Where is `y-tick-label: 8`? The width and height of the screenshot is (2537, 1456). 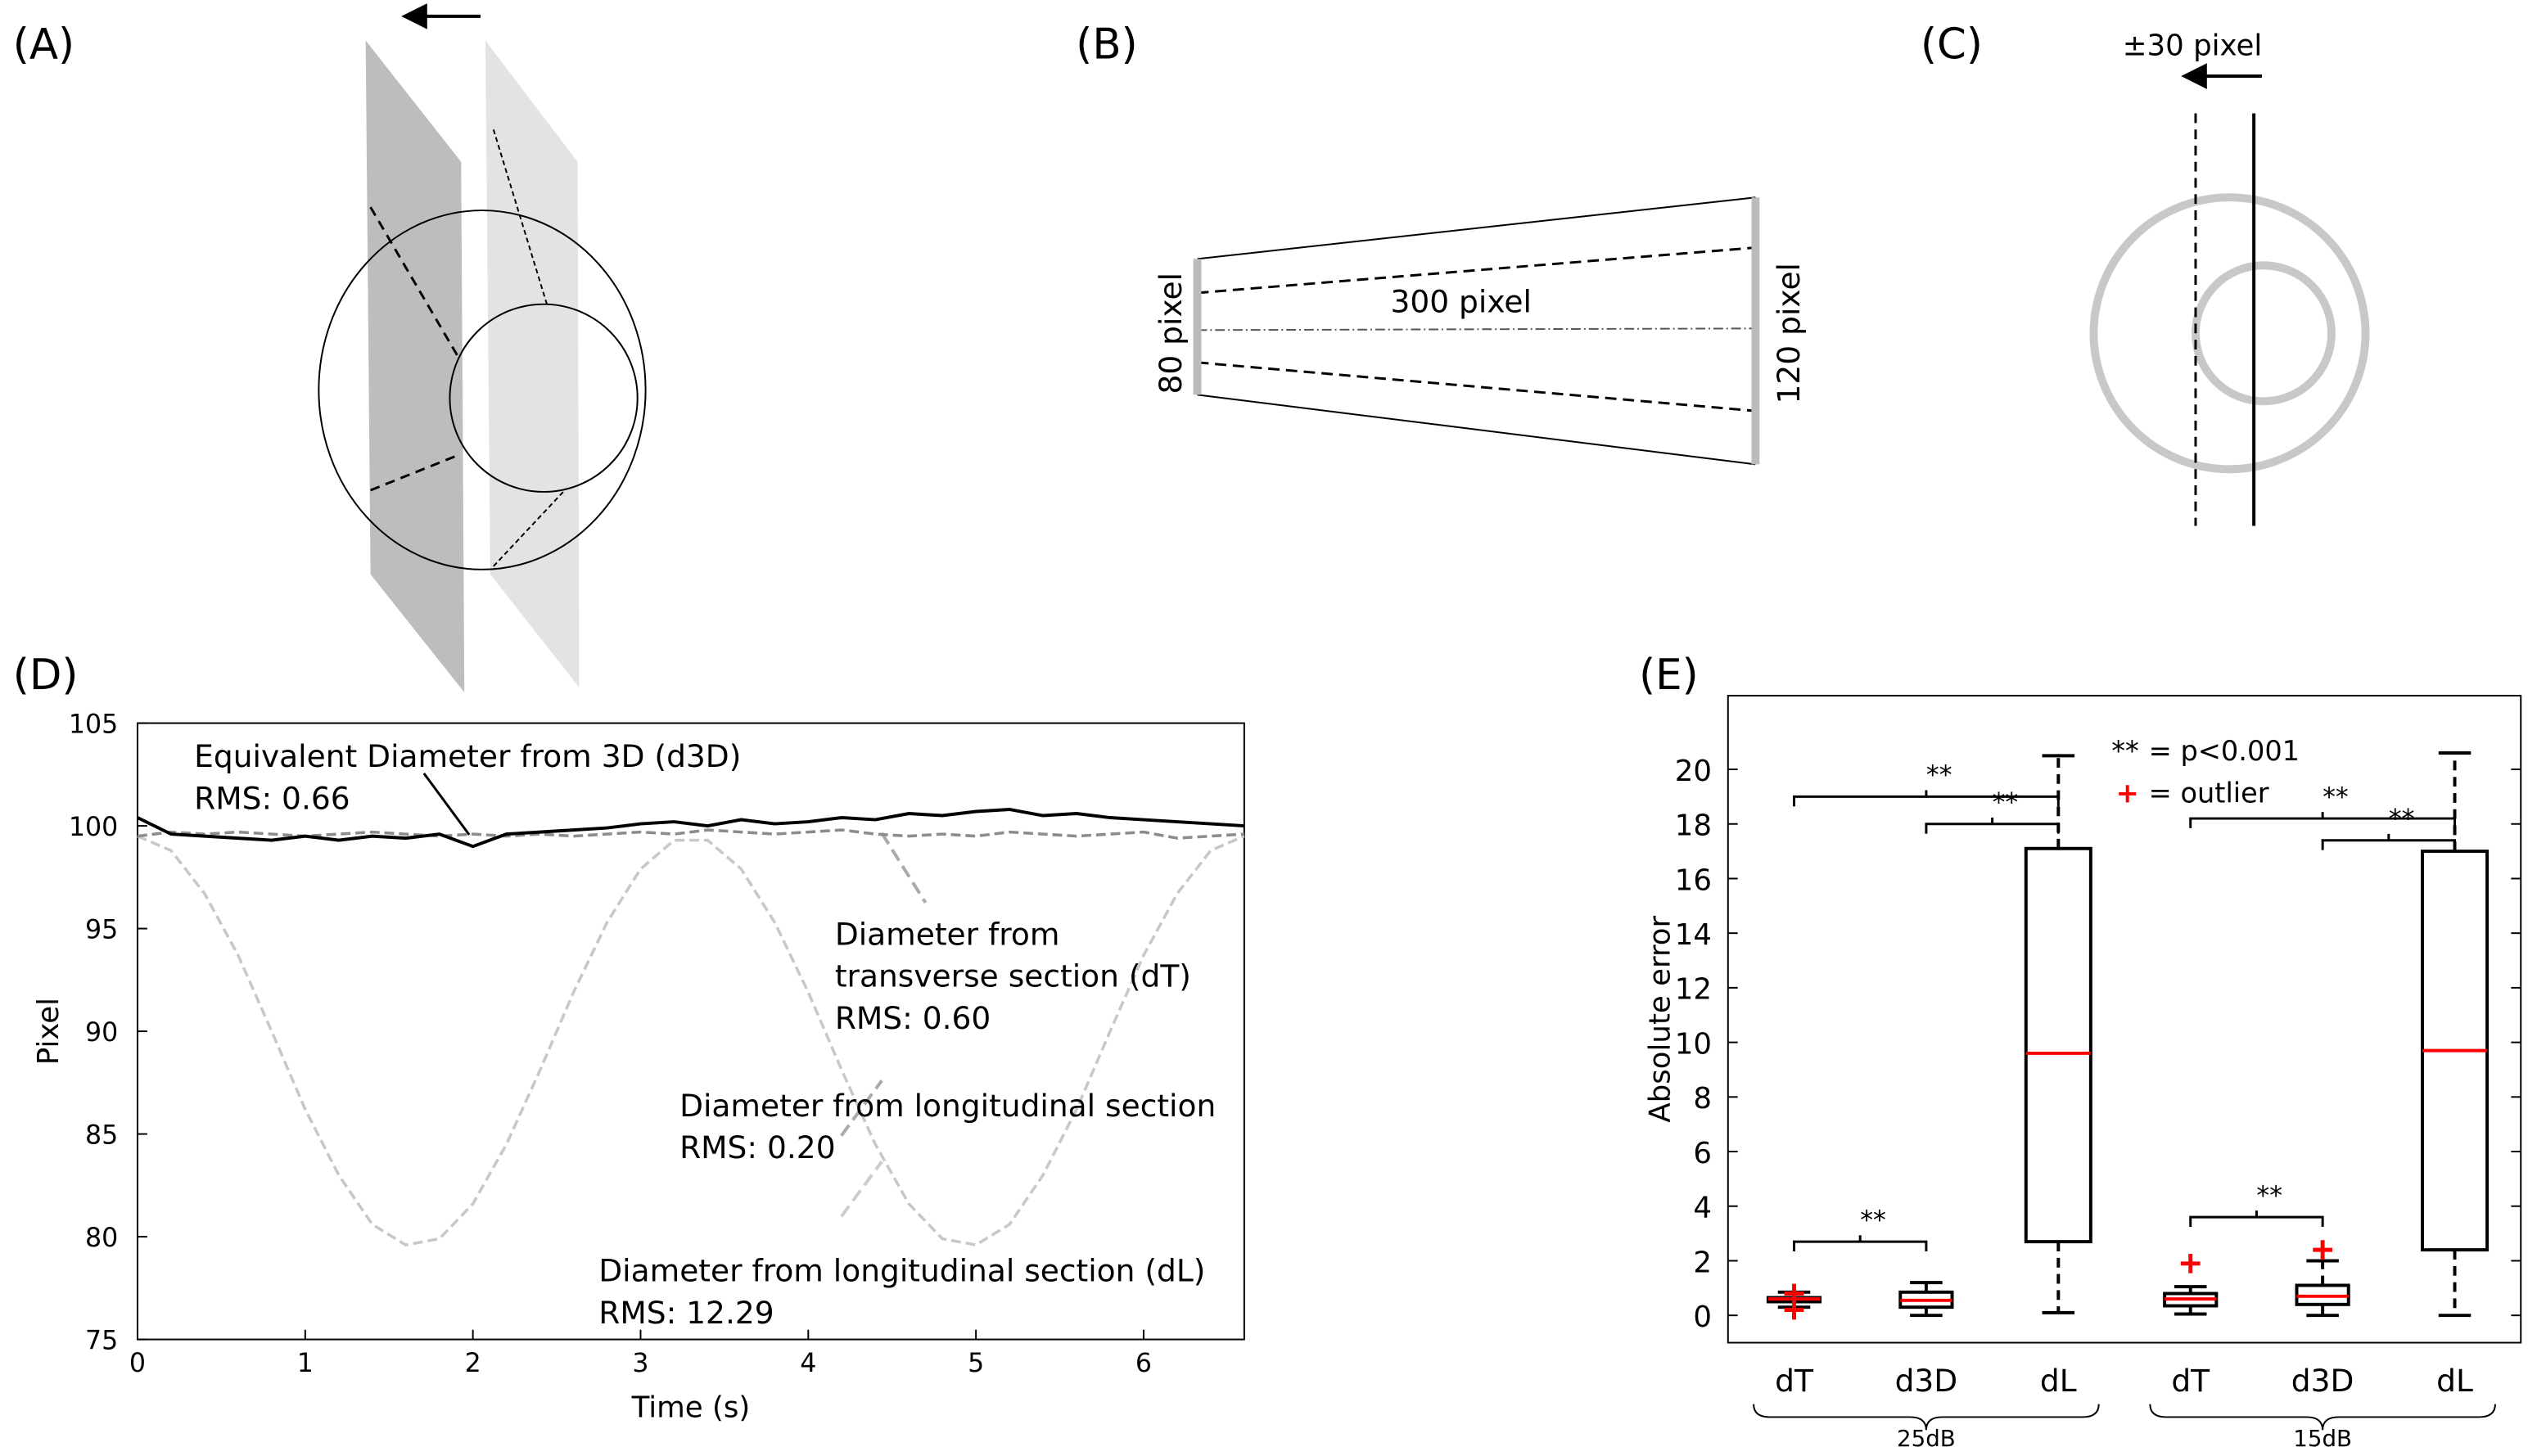
y-tick-label: 8 is located at coordinates (1703, 1099).